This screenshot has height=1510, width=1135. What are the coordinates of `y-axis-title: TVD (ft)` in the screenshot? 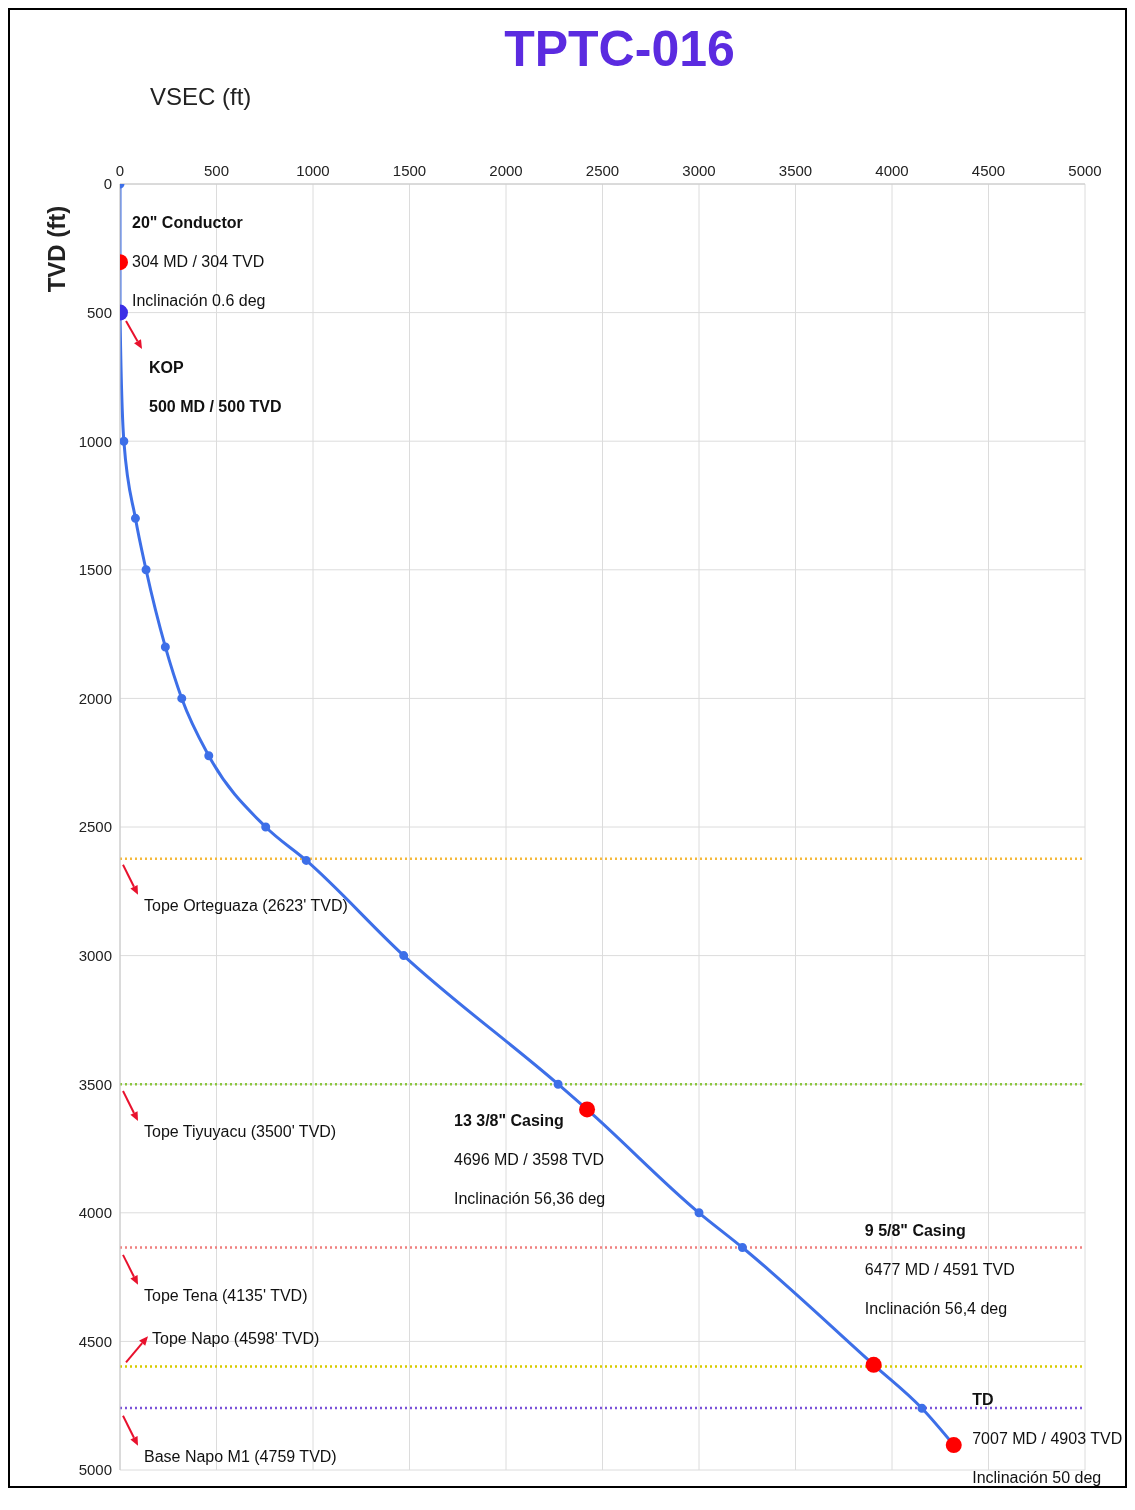 It's located at (56, 249).